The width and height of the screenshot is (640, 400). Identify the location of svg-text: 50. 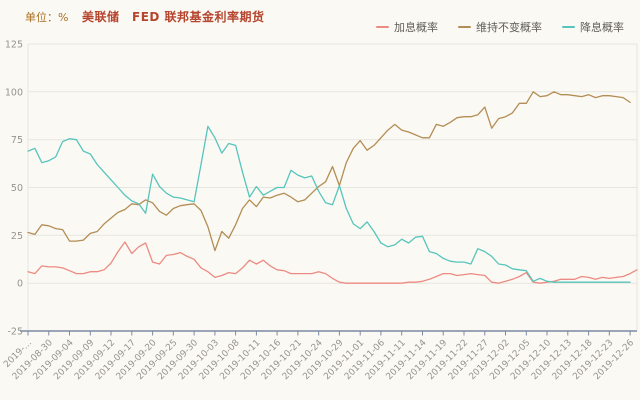
(17, 188).